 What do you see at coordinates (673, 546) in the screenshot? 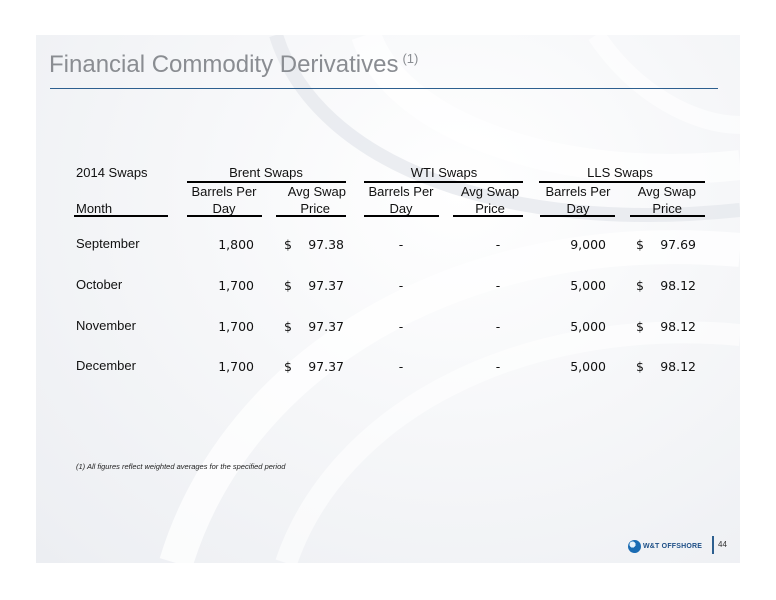
I see `logo-text: W&T OFFSHORE` at bounding box center [673, 546].